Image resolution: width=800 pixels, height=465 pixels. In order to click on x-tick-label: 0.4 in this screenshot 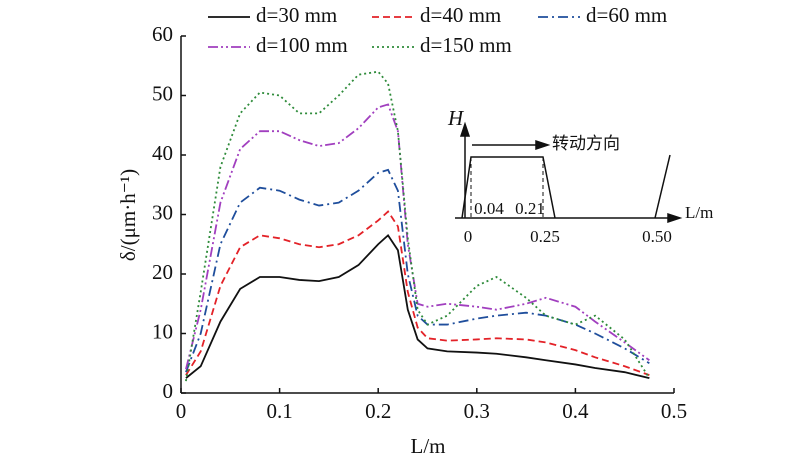, I will do `click(575, 411)`.